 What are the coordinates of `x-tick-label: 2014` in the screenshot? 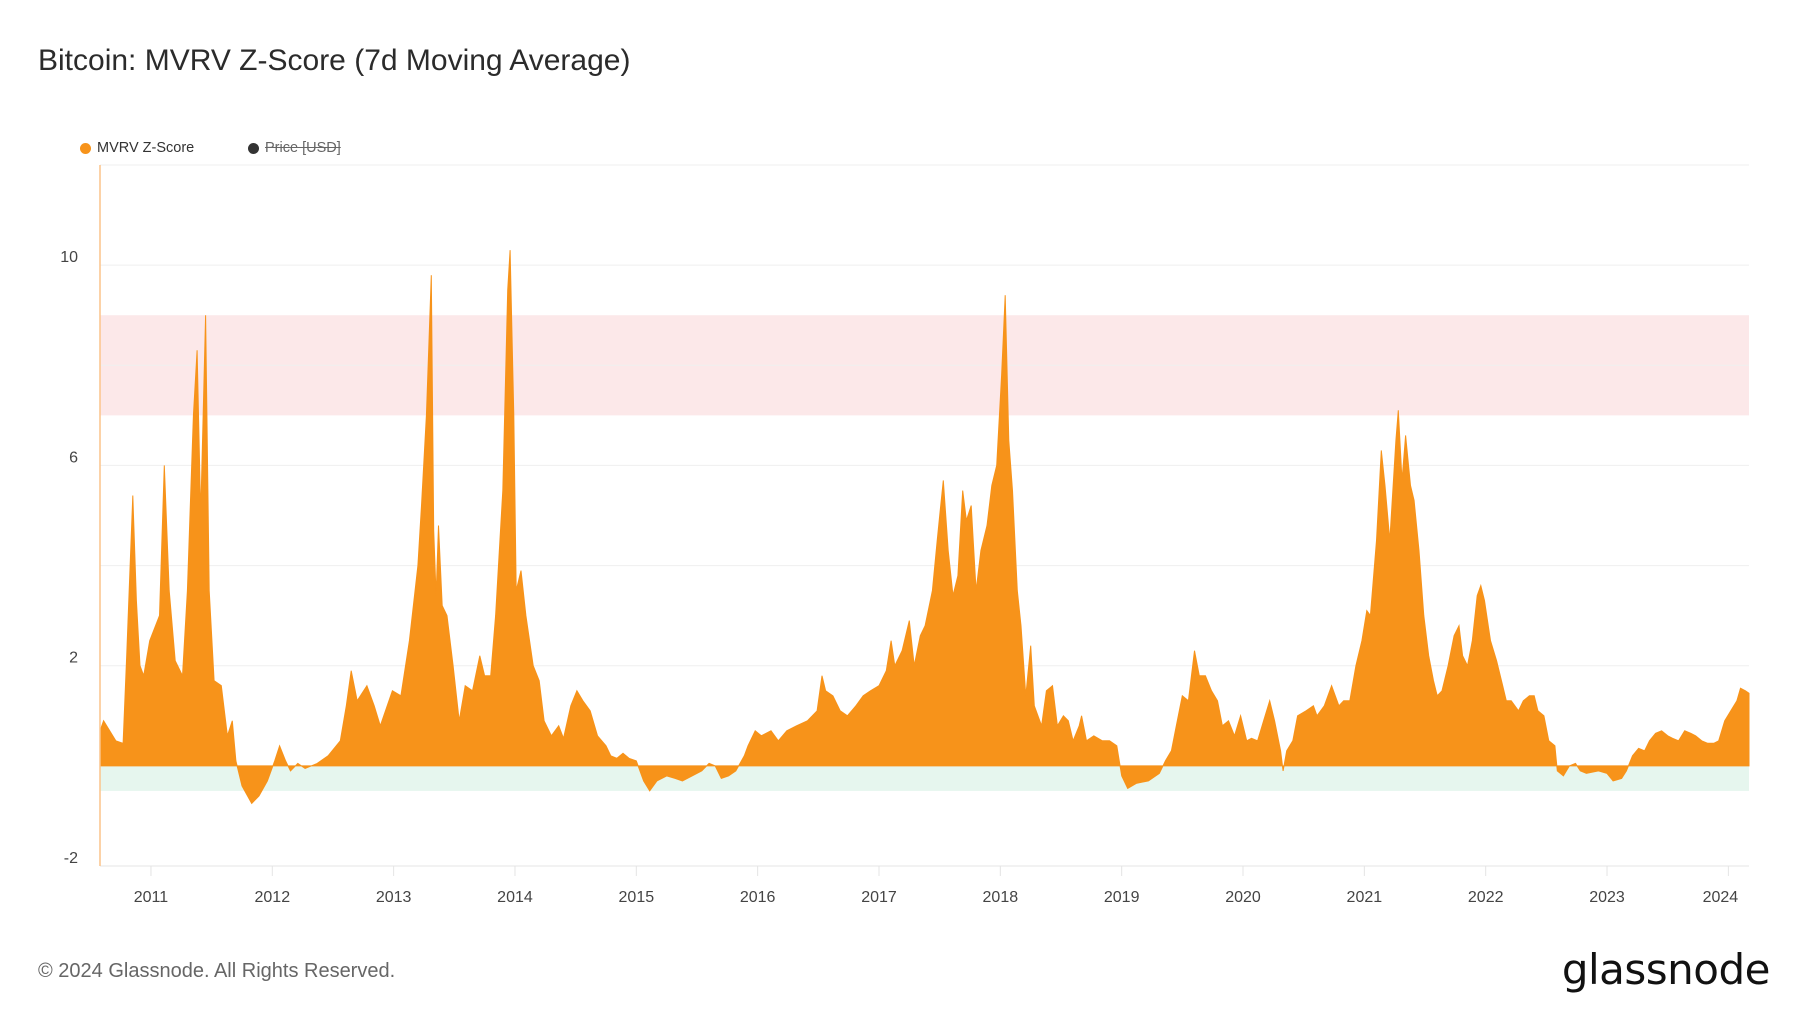 It's located at (515, 897).